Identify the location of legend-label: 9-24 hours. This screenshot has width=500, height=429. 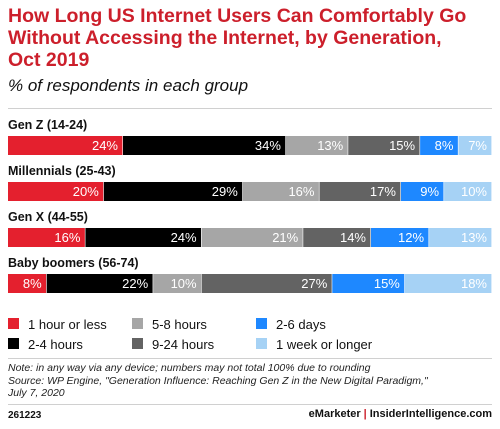
(183, 344).